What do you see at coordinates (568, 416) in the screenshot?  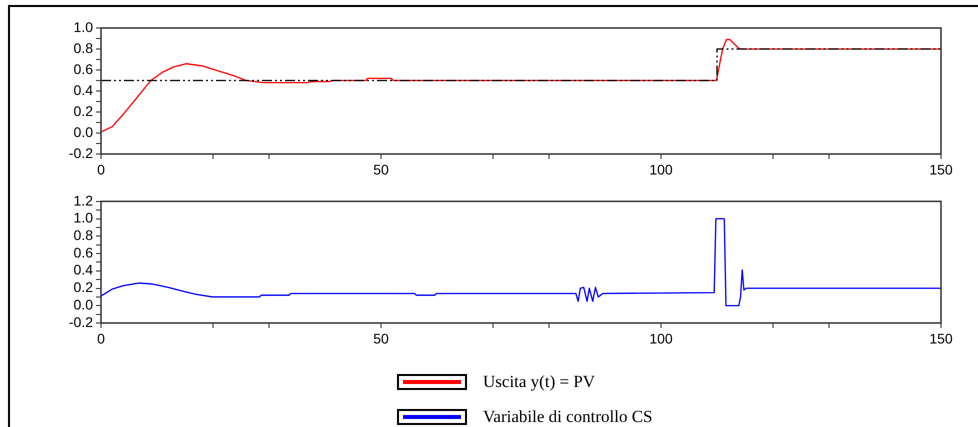 I see `legend-label: Variabile di controllo CS` at bounding box center [568, 416].